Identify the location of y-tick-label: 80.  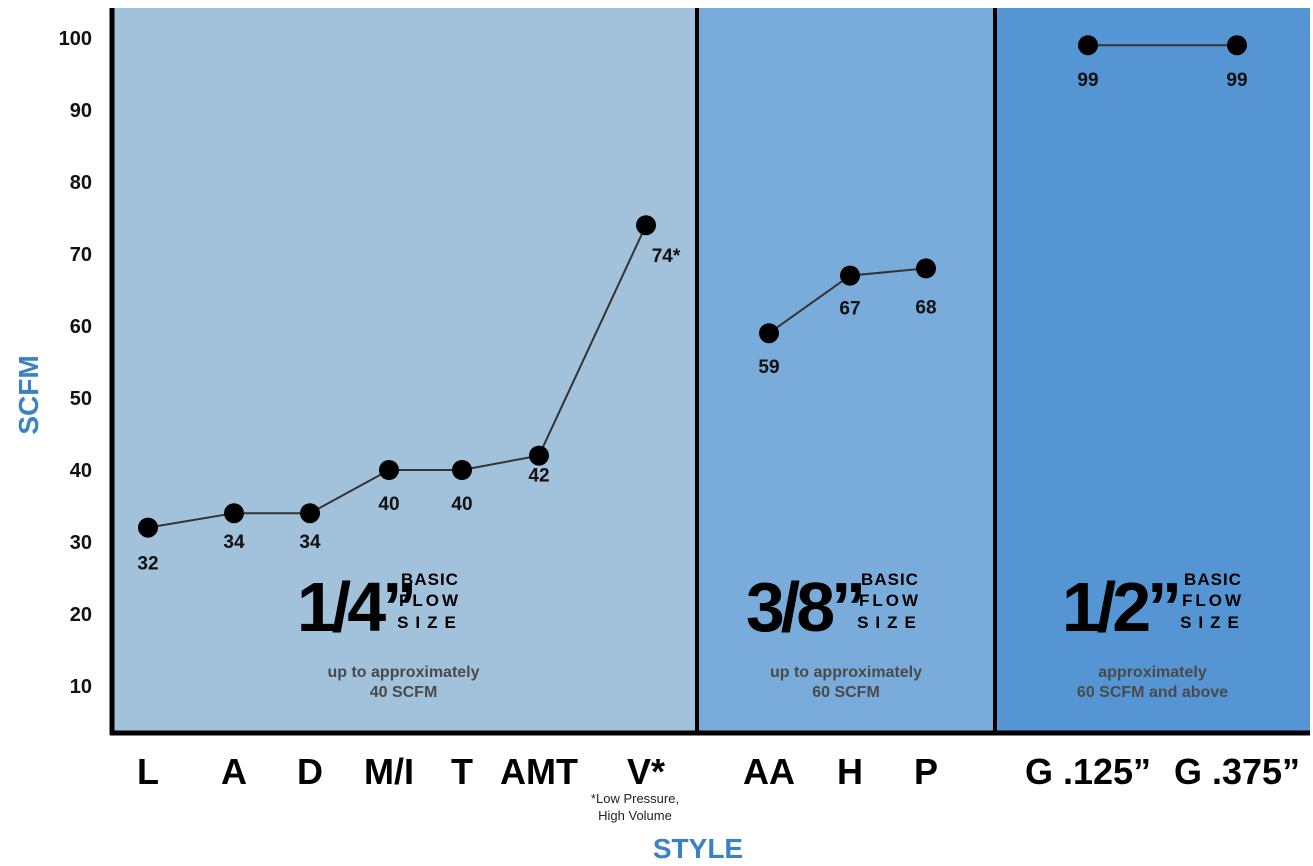
(81, 183).